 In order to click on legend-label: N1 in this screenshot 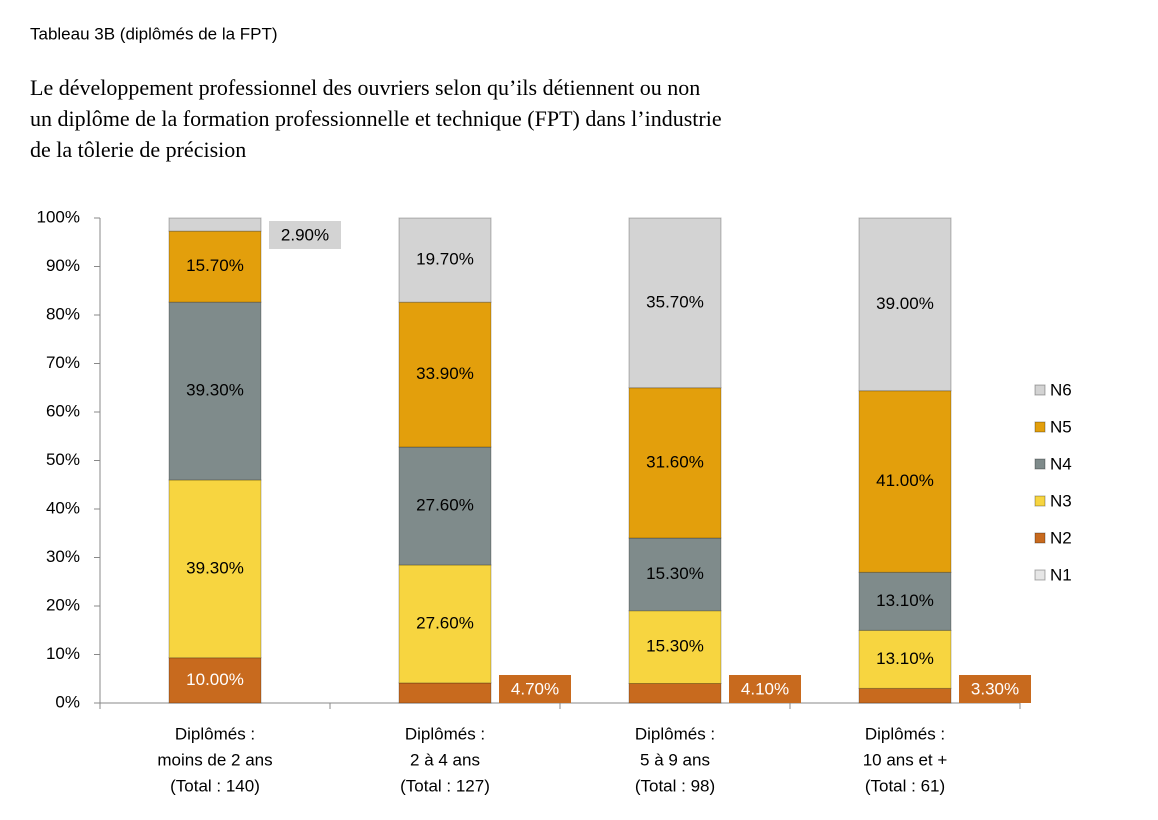, I will do `click(1061, 574)`.